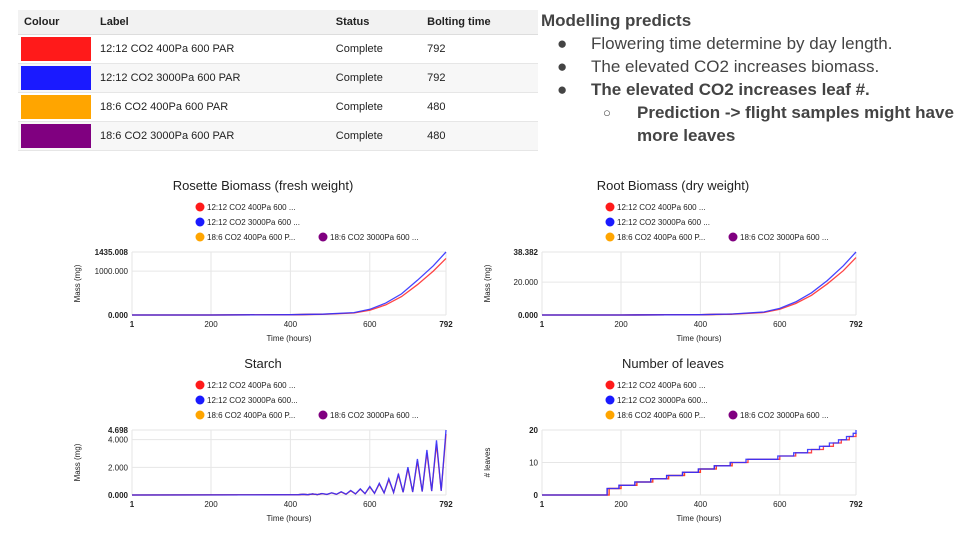 The width and height of the screenshot is (960, 540). What do you see at coordinates (212, 136) in the screenshot?
I see `label-cell: 18:6 CO2 3000Pa 600 PAR` at bounding box center [212, 136].